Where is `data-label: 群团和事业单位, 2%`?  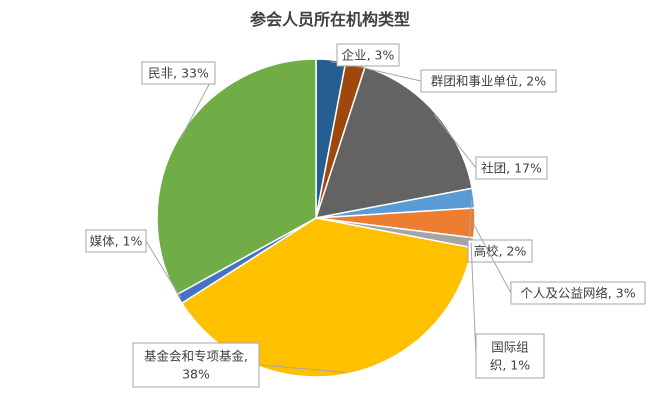 data-label: 群团和事业单位, 2% is located at coordinates (488, 81).